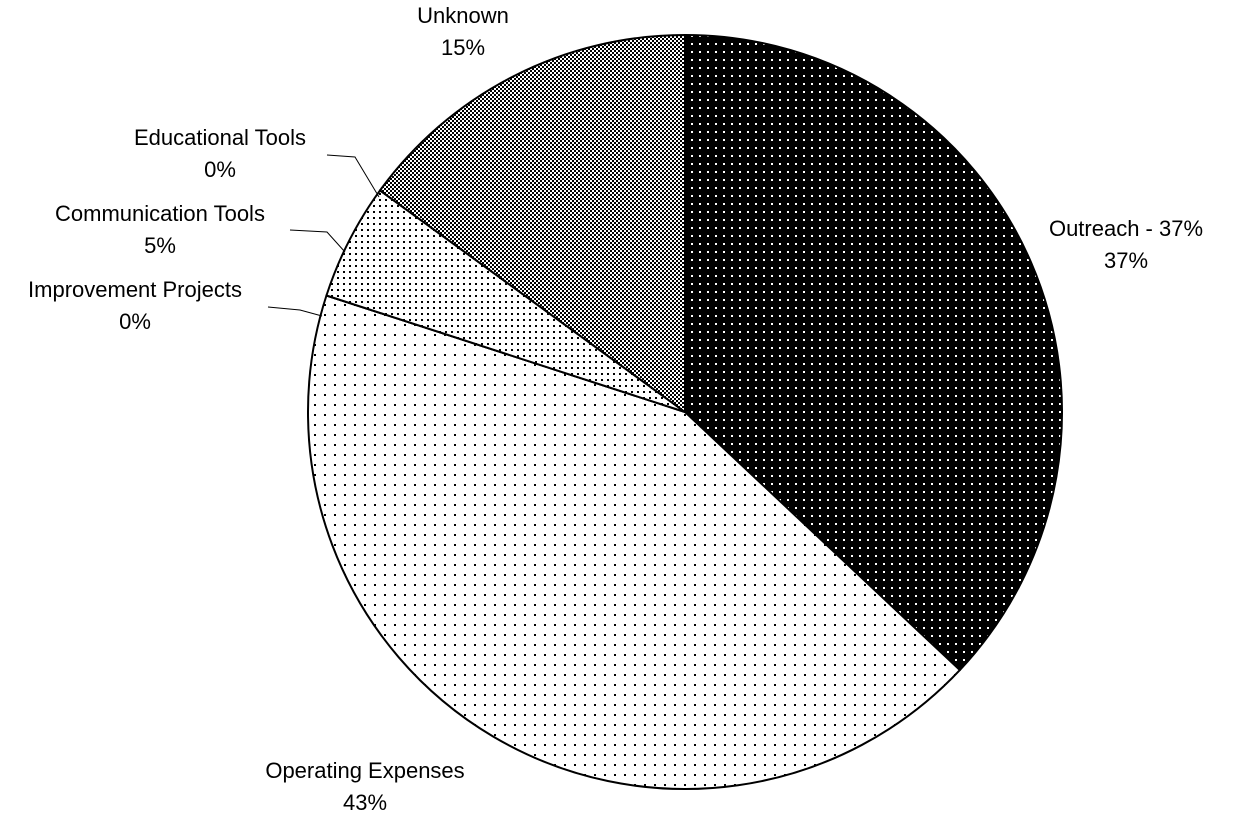 This screenshot has width=1237, height=818. I want to click on slice-label: Improvement Projects, so click(135, 289).